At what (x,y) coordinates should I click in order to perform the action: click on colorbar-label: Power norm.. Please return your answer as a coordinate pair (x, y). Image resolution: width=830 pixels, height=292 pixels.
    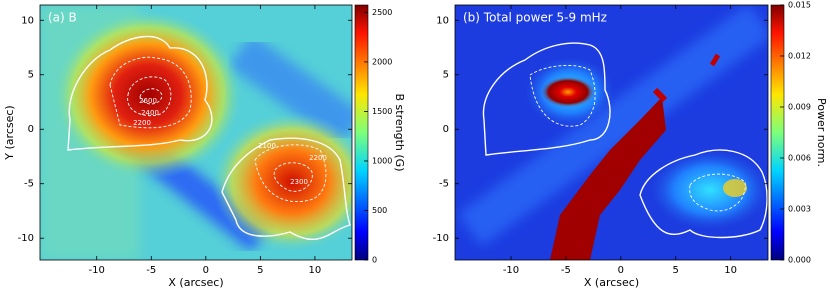
    Looking at the image, I should click on (821, 132).